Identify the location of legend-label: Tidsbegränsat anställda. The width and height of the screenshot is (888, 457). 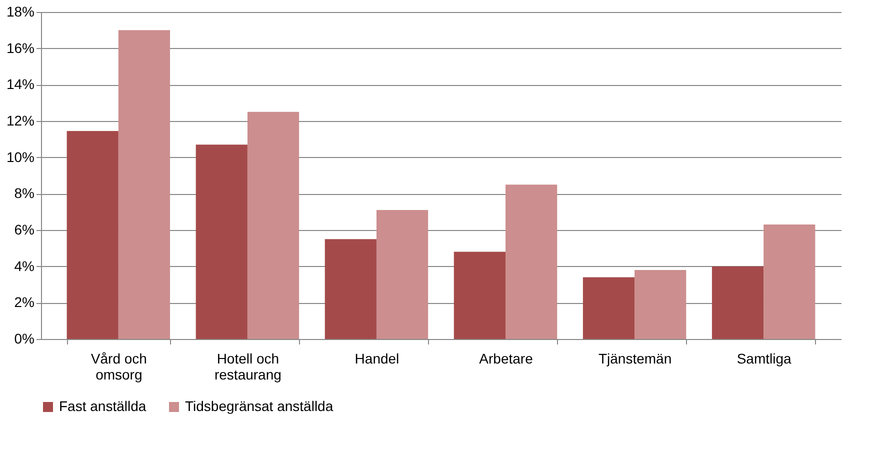
(259, 406).